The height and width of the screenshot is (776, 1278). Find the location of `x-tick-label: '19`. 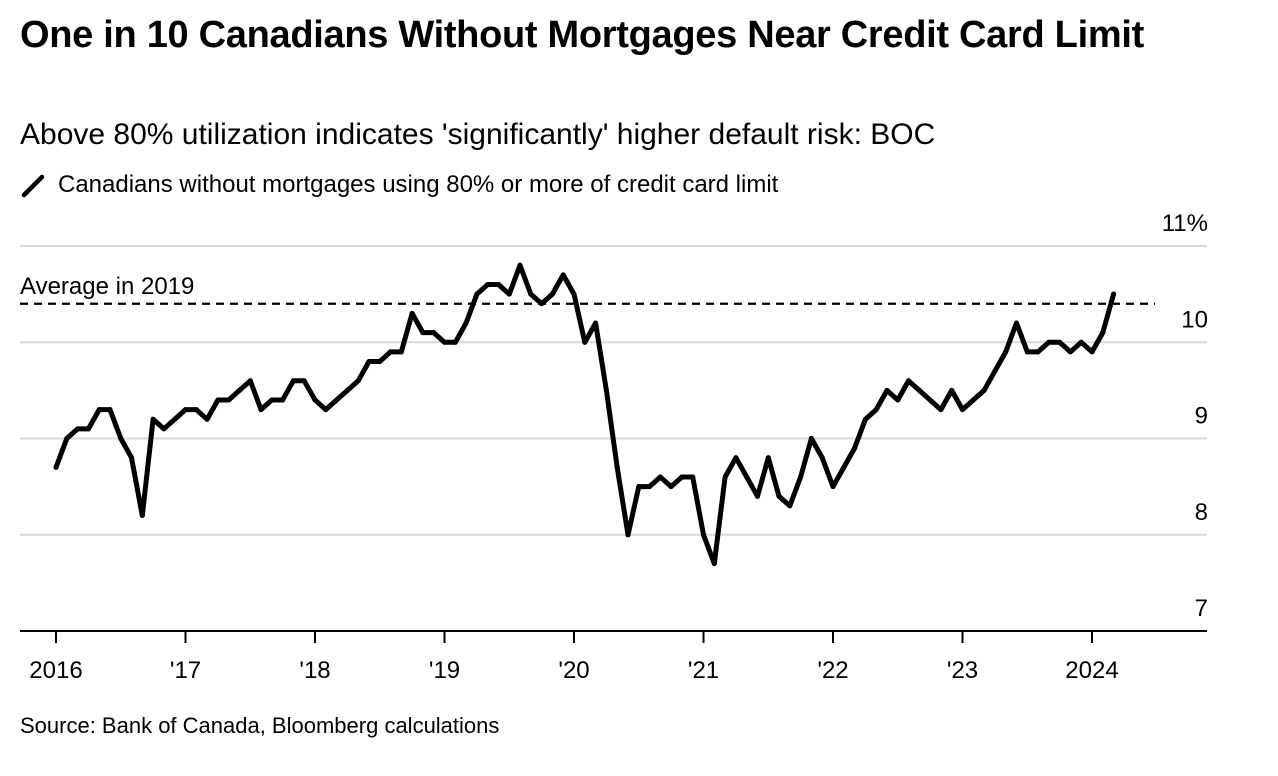

x-tick-label: '19 is located at coordinates (444, 670).